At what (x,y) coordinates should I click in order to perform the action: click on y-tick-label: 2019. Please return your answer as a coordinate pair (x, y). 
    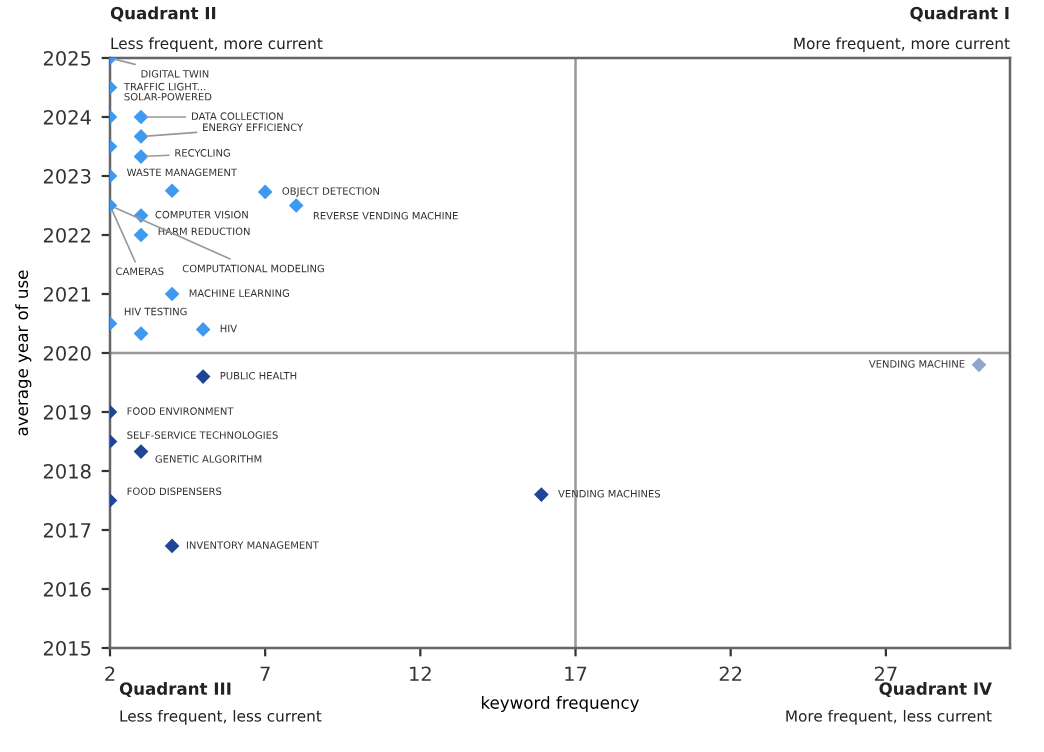
    Looking at the image, I should click on (67, 412).